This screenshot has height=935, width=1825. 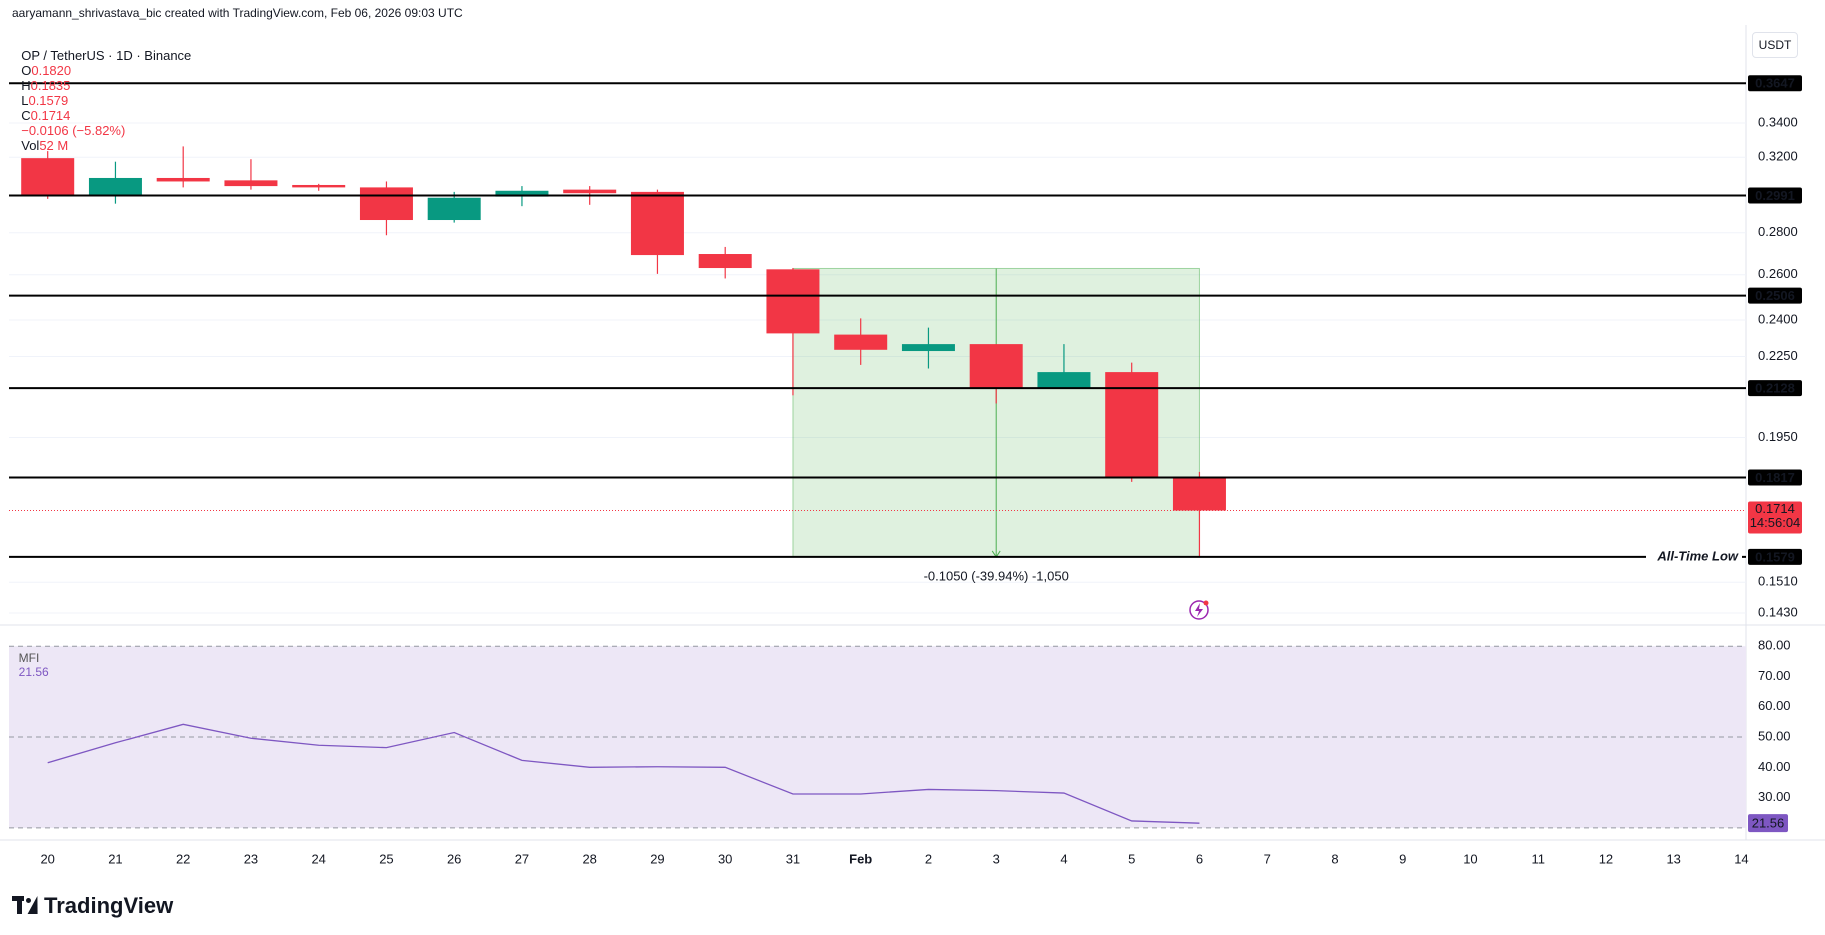 What do you see at coordinates (386, 858) in the screenshot?
I see `x-tick-label: 25` at bounding box center [386, 858].